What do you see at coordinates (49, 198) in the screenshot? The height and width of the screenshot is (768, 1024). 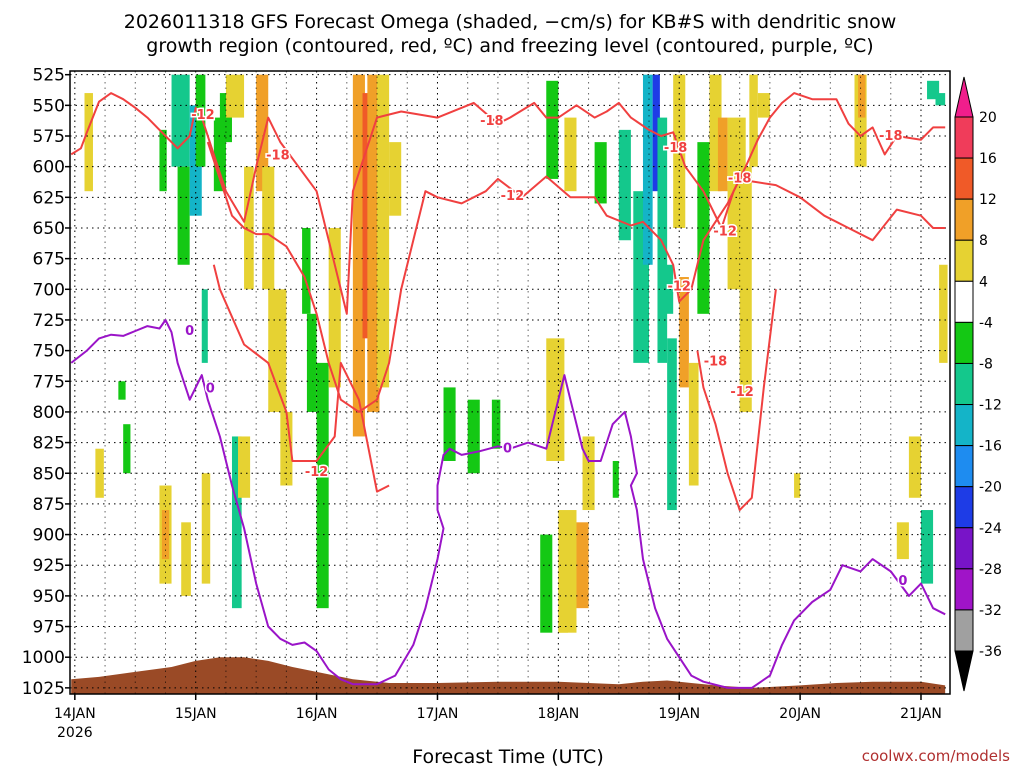 I see `y-tick-label-625: 625` at bounding box center [49, 198].